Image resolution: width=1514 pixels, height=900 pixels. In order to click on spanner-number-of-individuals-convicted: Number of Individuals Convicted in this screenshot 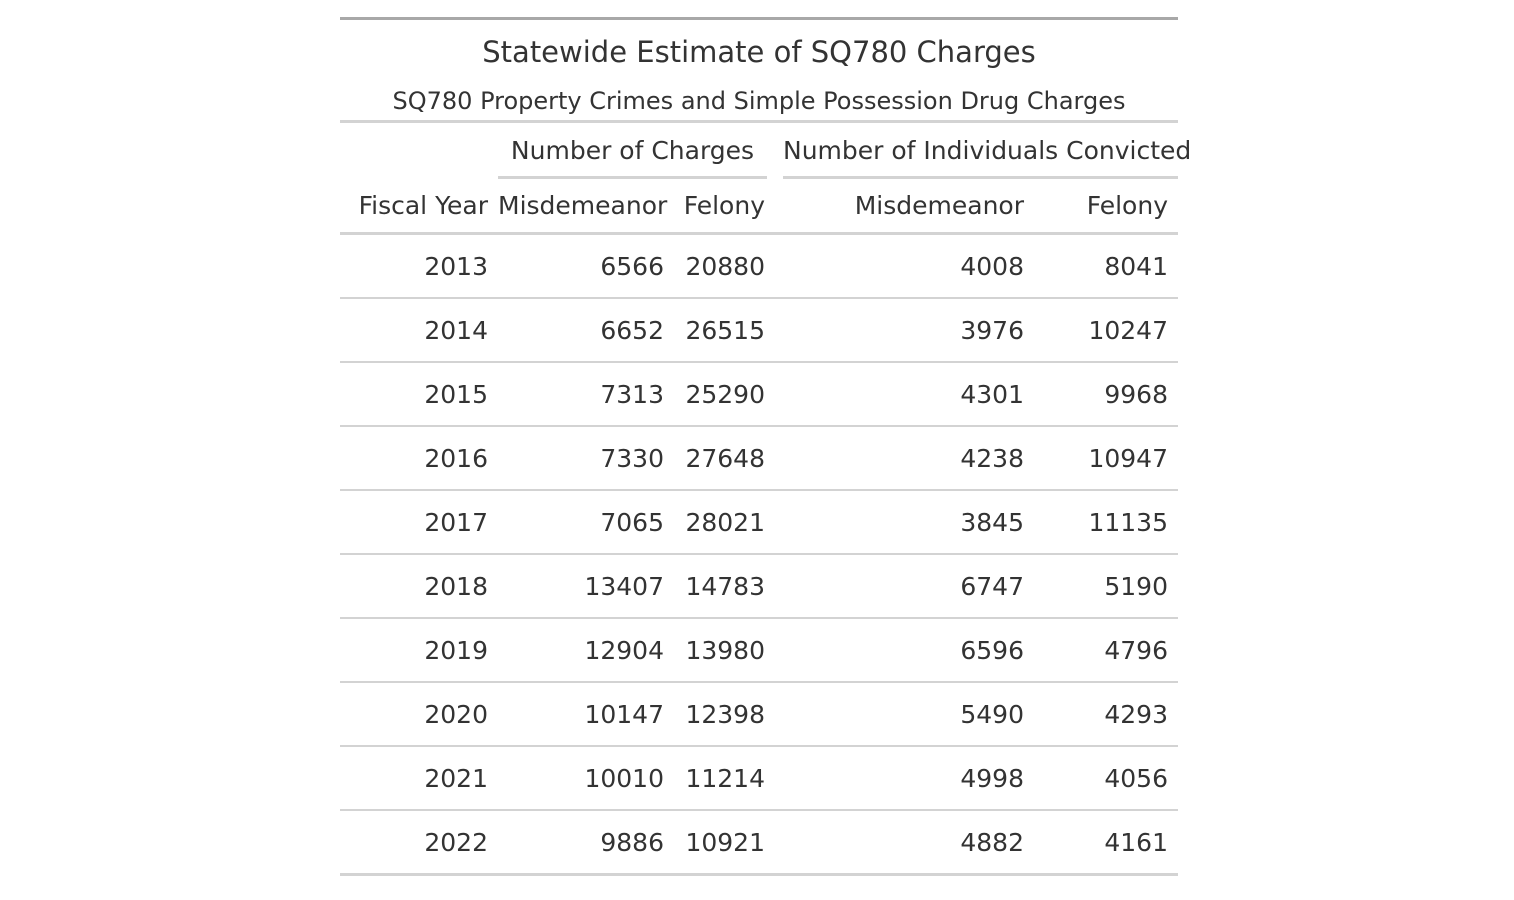, I will do `click(987, 151)`.